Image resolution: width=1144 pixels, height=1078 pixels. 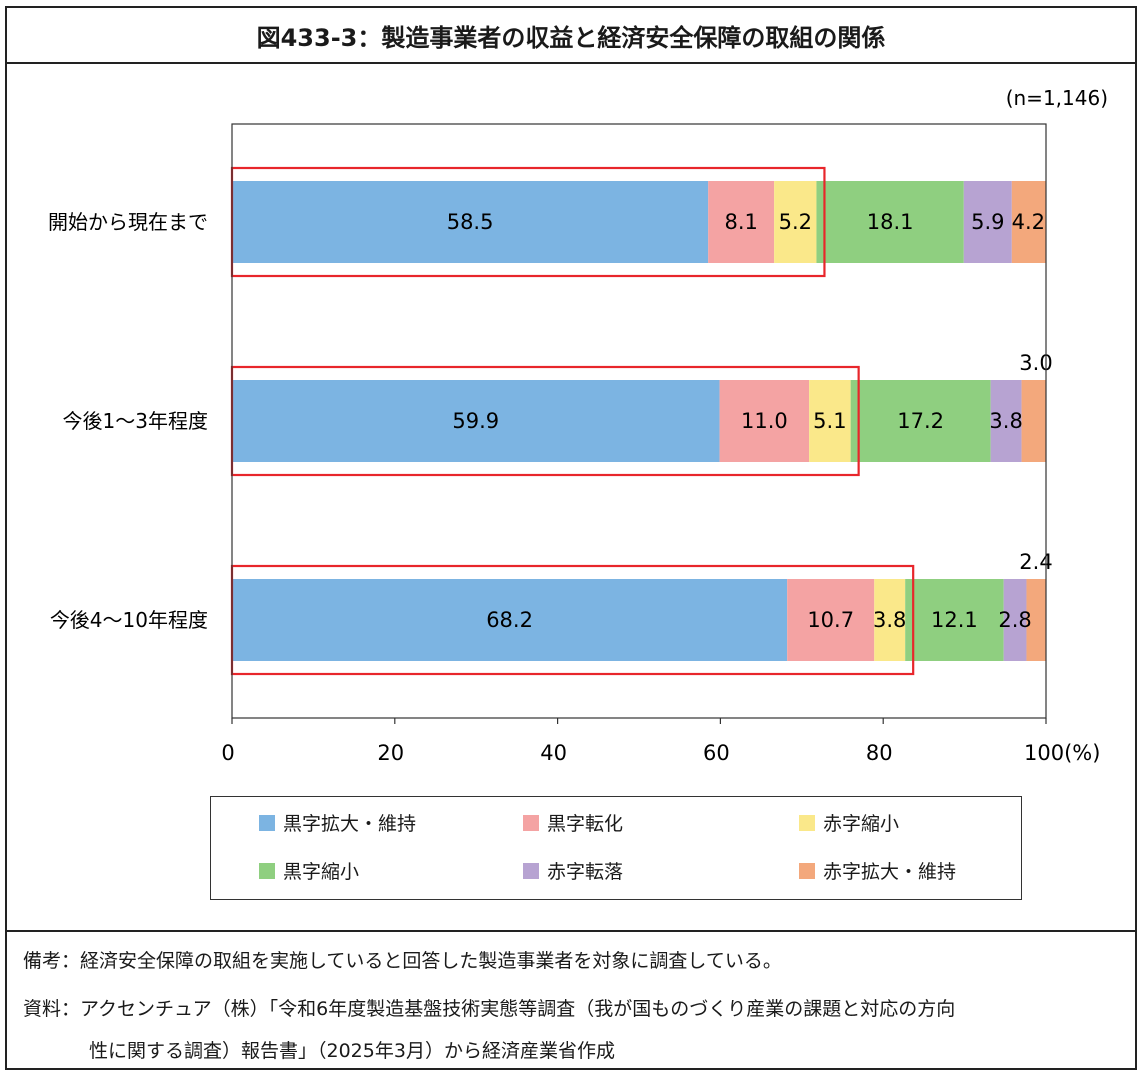 I want to click on legend-item: 黒字転化, so click(x=573, y=822).